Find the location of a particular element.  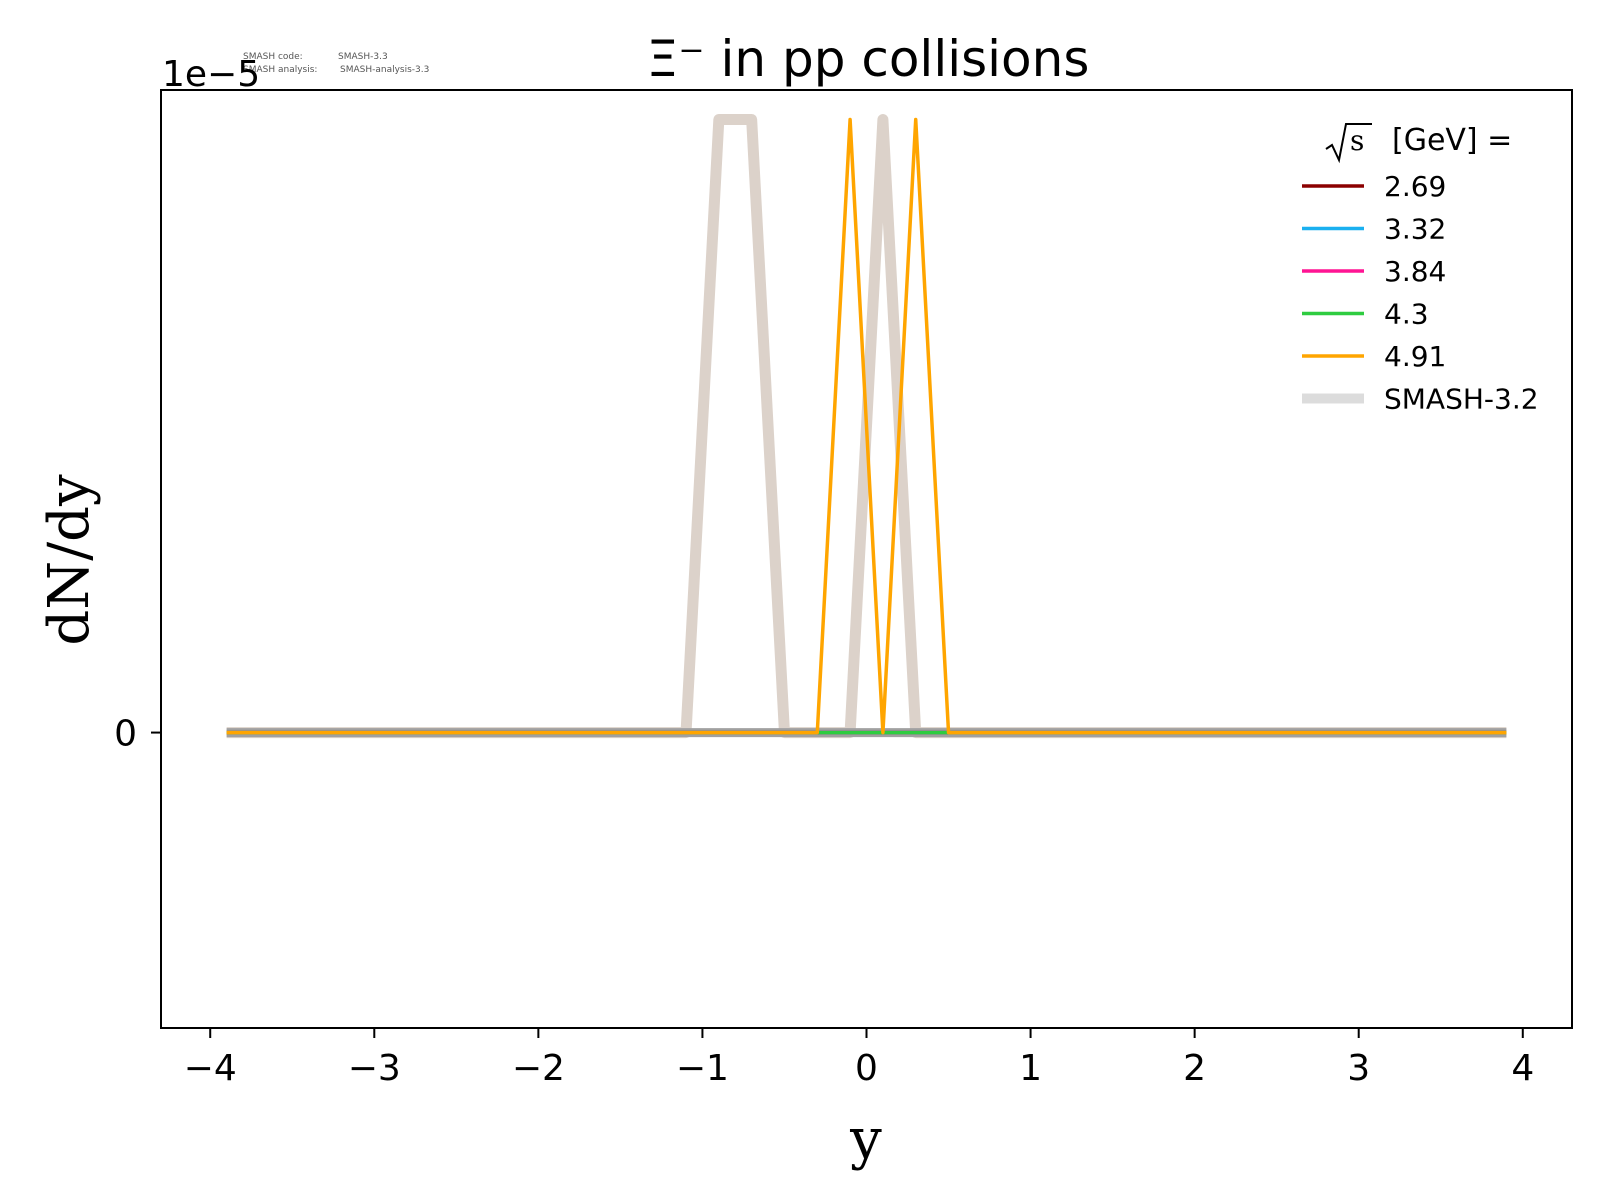

x-tick-label: 2 is located at coordinates (1194, 1068).